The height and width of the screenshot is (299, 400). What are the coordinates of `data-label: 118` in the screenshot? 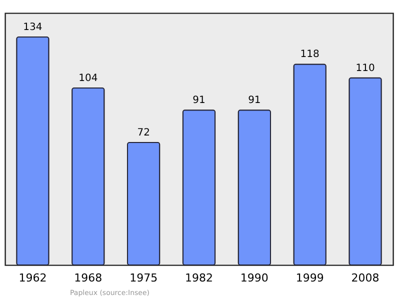 It's located at (310, 54).